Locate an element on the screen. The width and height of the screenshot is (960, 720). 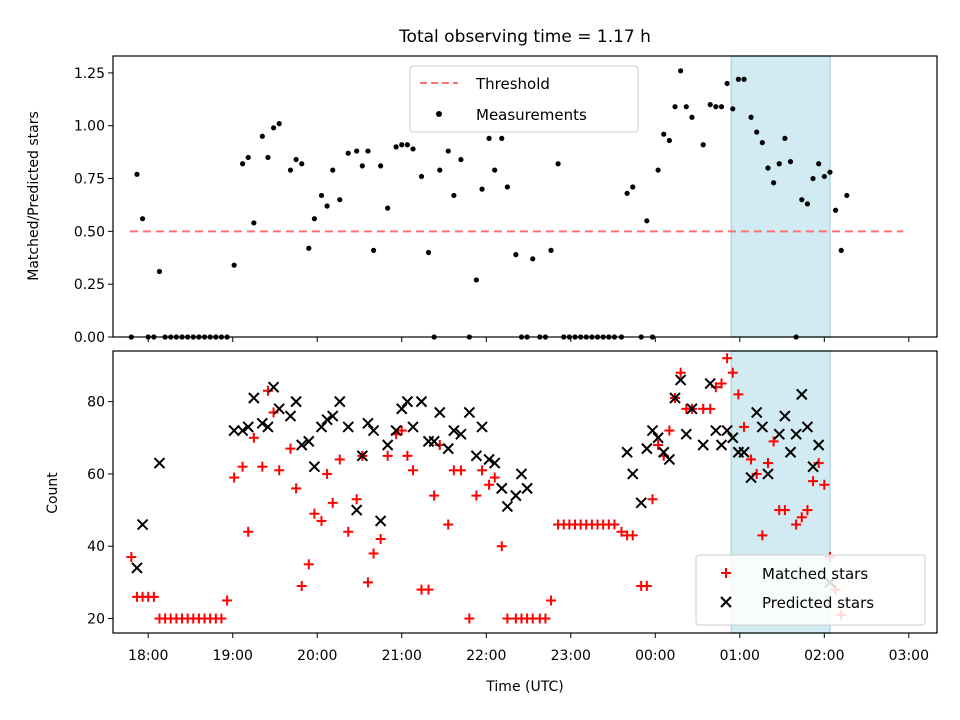
top-legend-box is located at coordinates (524, 99).